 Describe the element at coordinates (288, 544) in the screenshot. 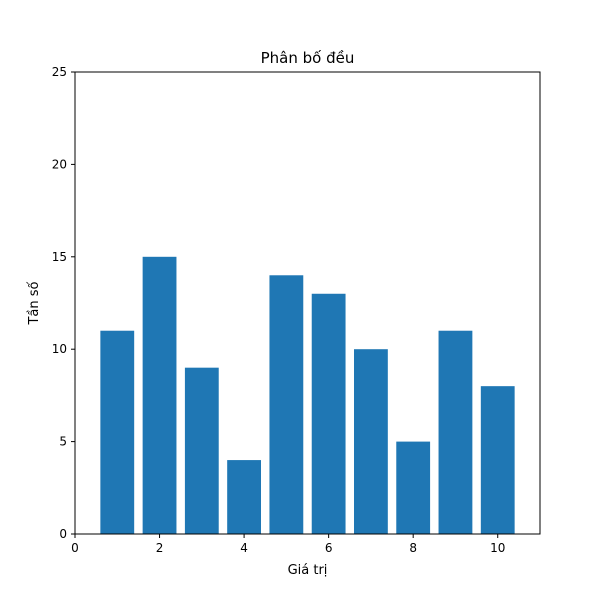

I see `x-axis-ticks: 0 2 4 6 8 10` at that location.